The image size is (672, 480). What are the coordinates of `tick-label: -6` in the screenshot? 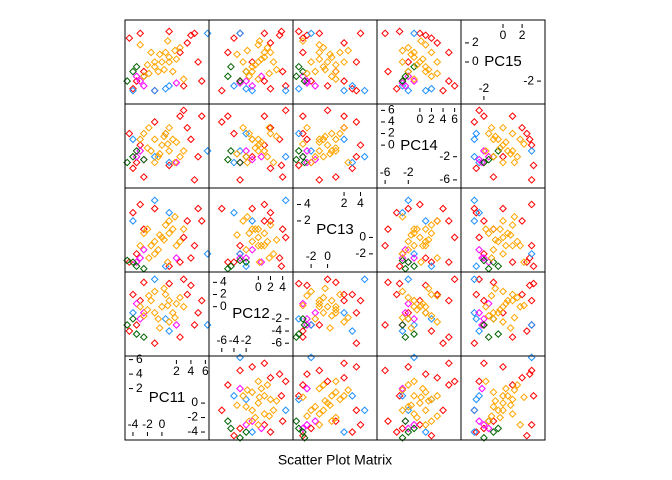 It's located at (276, 342).